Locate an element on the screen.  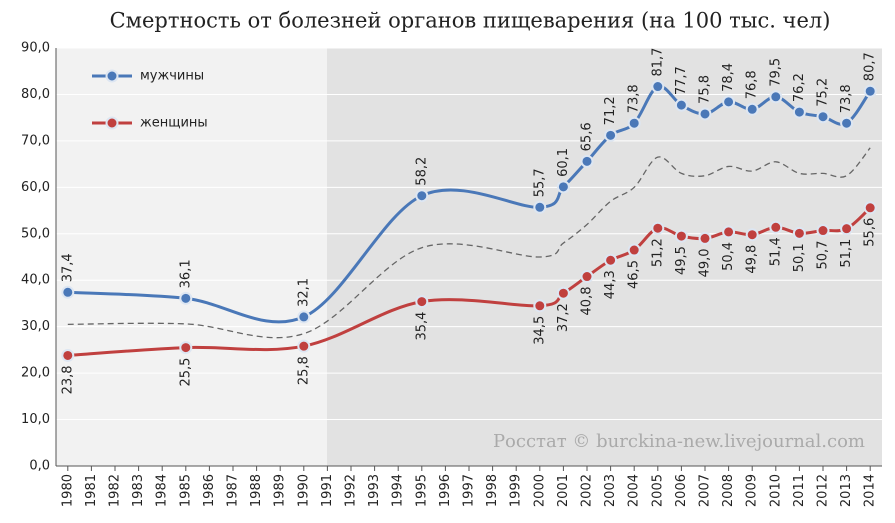
x-tick-label: 2013 is located at coordinates (846, 490).